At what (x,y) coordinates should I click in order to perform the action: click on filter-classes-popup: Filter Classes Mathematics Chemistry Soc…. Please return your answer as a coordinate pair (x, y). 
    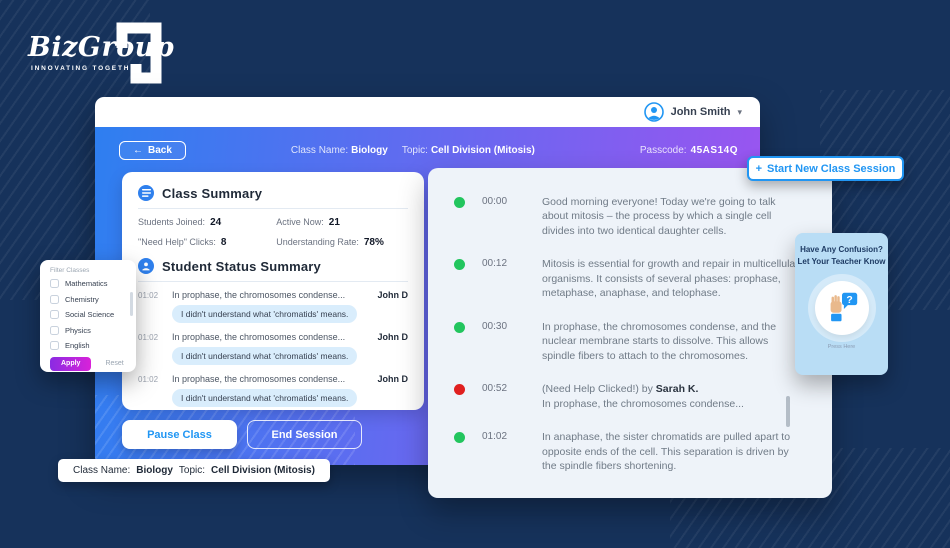
    Looking at the image, I should click on (88, 316).